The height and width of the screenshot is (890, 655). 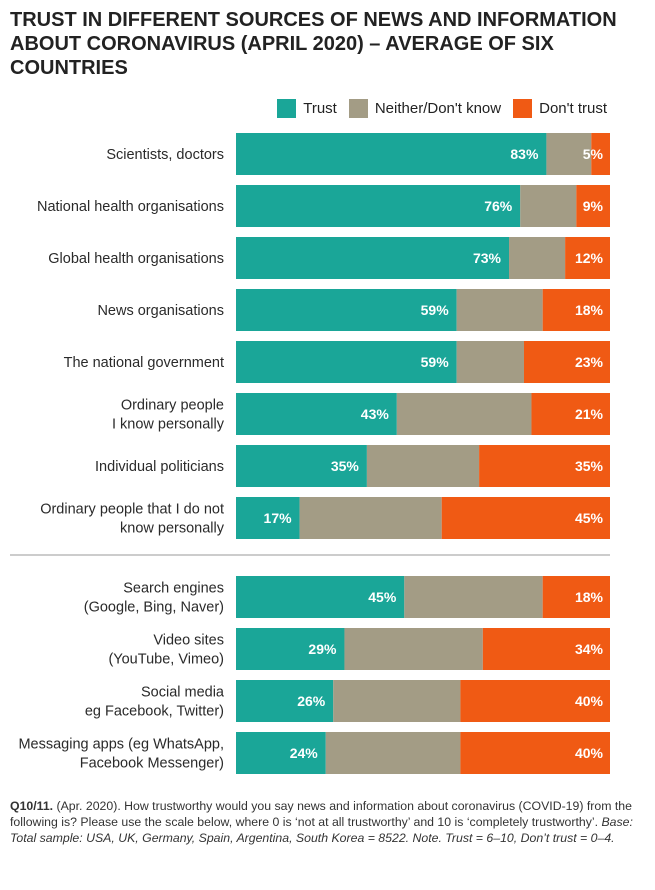 I want to click on category-label-g1-r1-line-0: Video sites, so click(x=188, y=641).